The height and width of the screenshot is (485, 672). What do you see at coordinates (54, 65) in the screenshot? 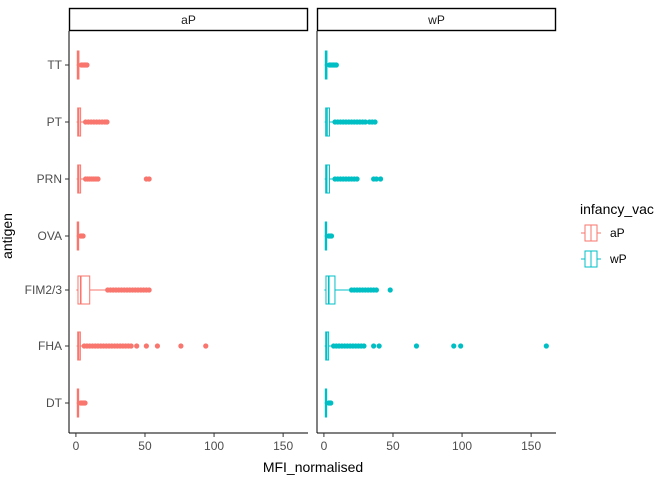
I see `y-tick-label: TT` at bounding box center [54, 65].